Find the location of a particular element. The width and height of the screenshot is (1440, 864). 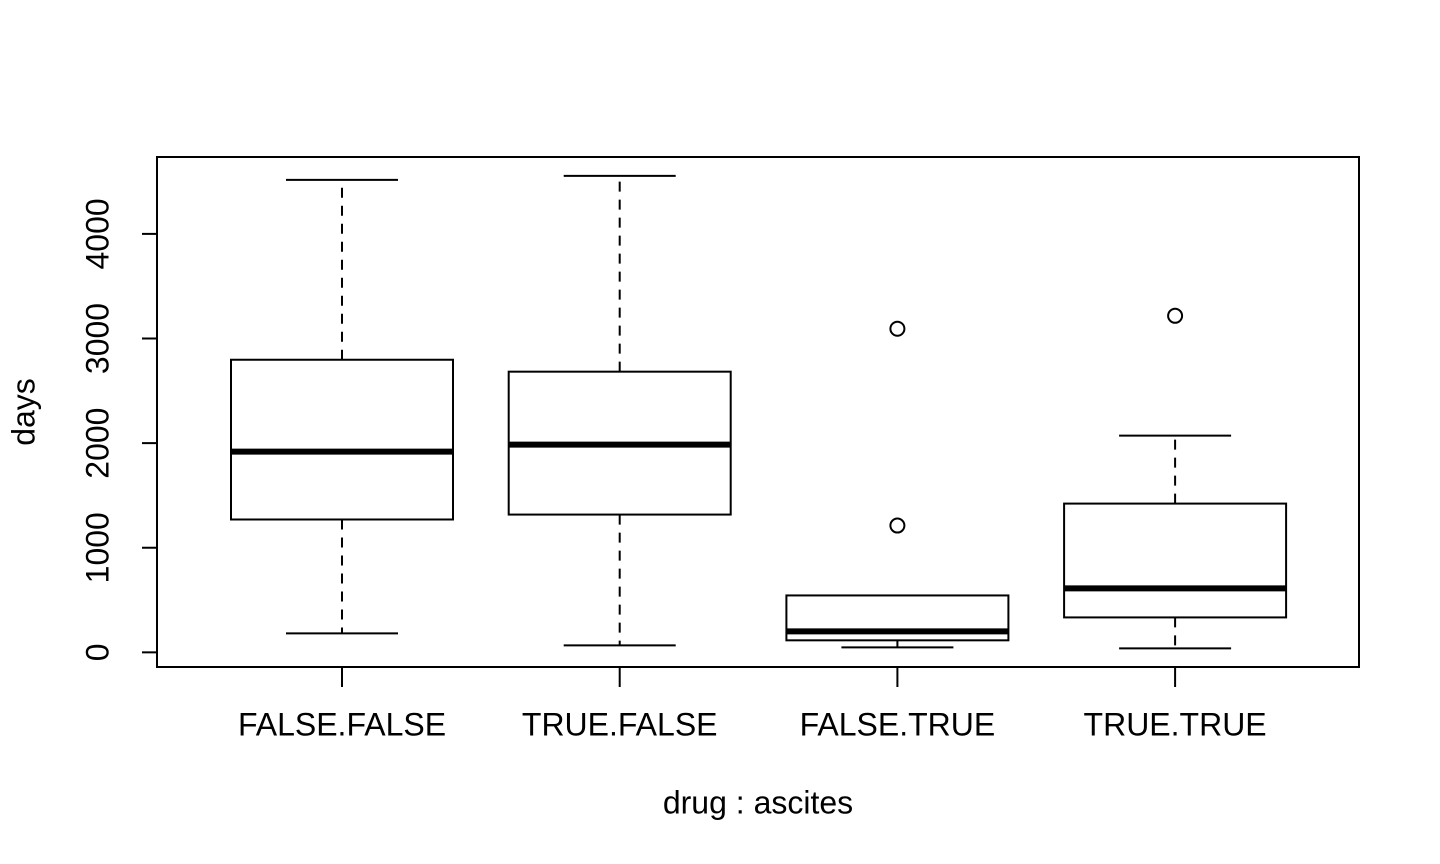

x-tick-label: TRUE.TRUE is located at coordinates (1175, 724).